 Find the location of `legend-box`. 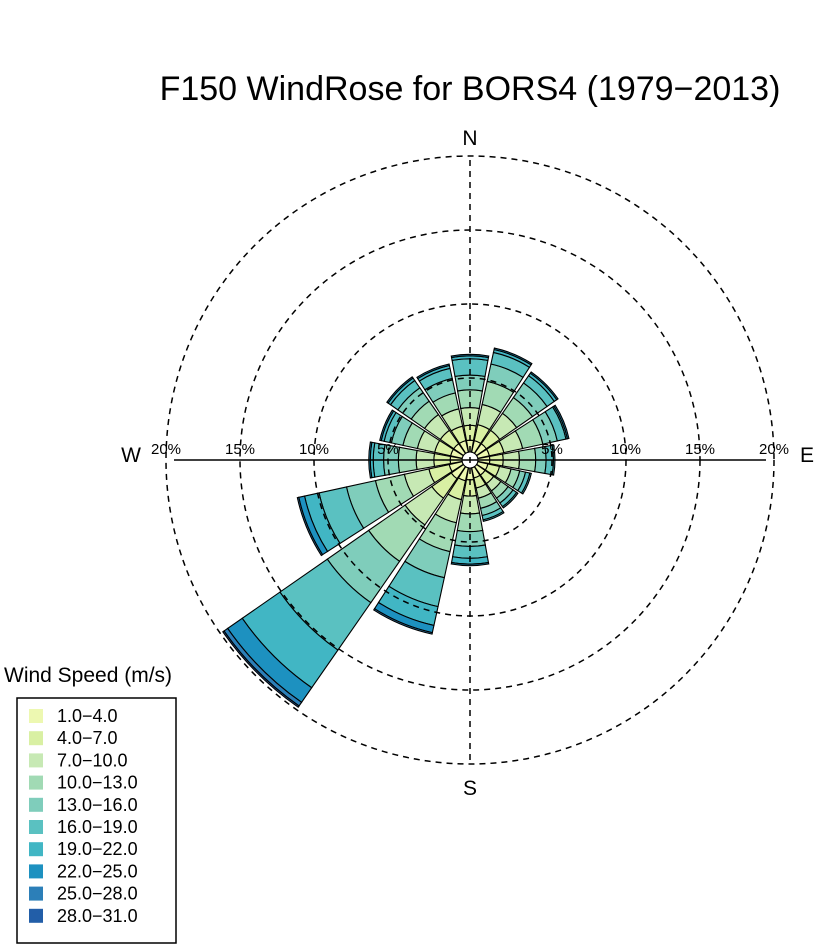

legend-box is located at coordinates (96, 820).